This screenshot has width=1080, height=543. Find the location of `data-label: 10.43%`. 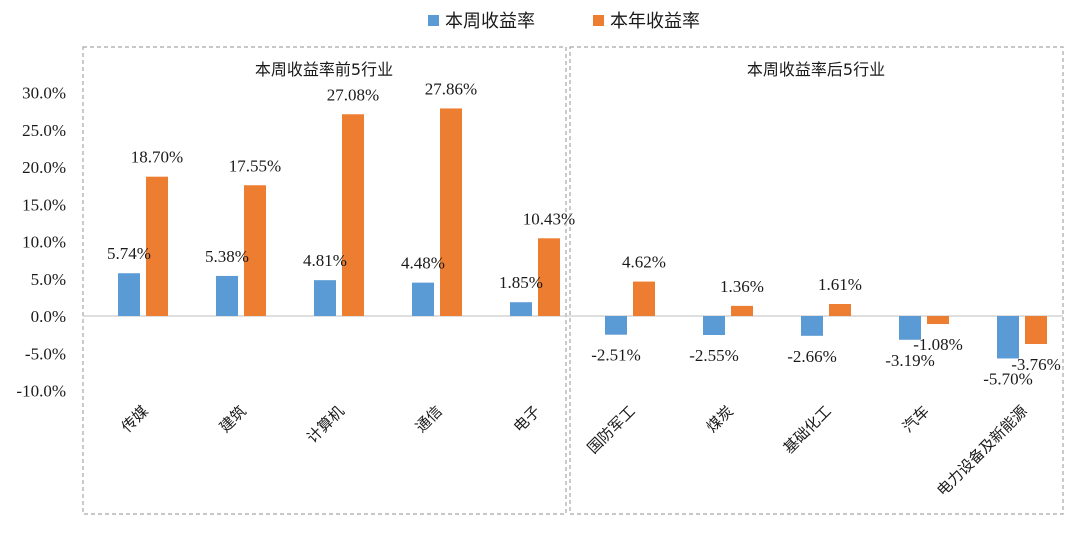

data-label: 10.43% is located at coordinates (549, 218).